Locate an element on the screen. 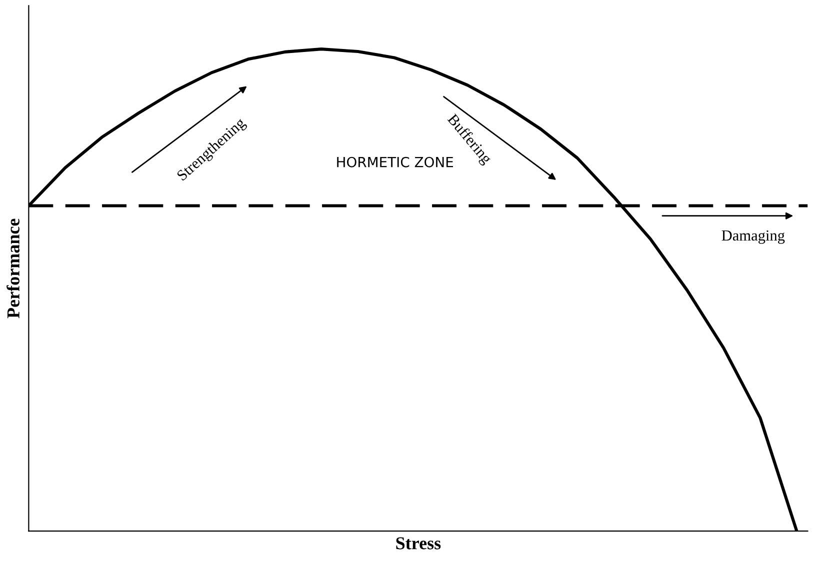 This screenshot has height=568, width=820. annotation: Damaging is located at coordinates (753, 237).